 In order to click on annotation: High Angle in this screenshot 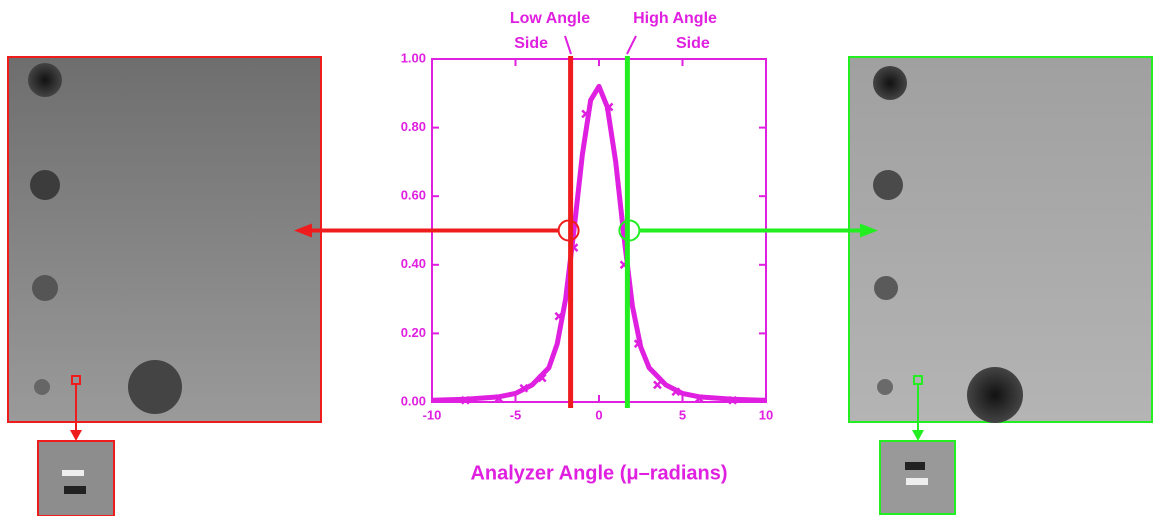, I will do `click(675, 18)`.